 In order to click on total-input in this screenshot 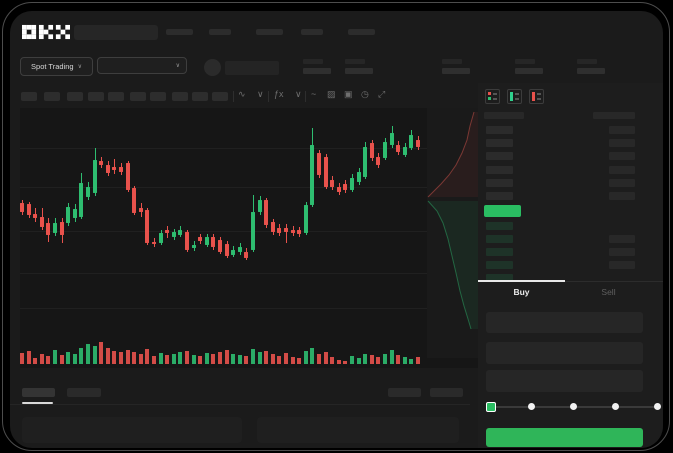, I will do `click(564, 381)`.